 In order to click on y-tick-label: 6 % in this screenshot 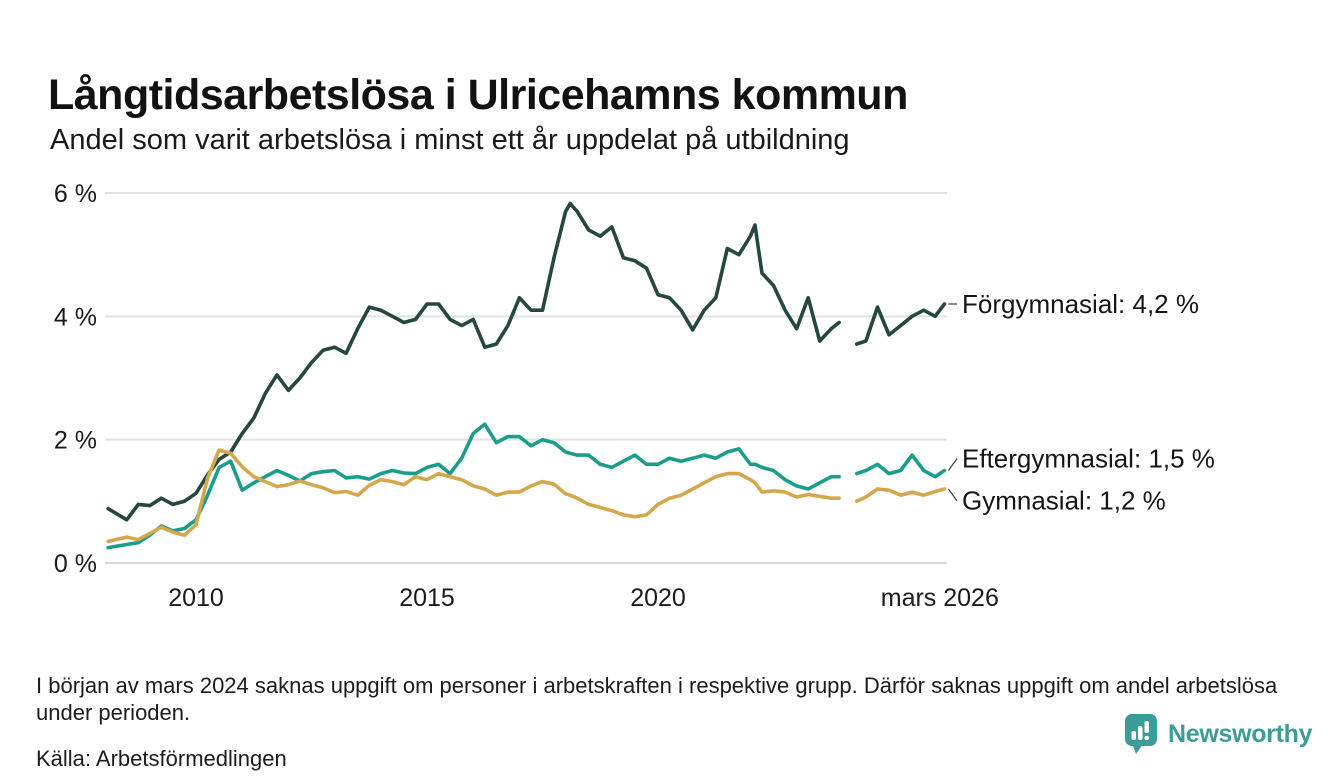, I will do `click(75, 194)`.